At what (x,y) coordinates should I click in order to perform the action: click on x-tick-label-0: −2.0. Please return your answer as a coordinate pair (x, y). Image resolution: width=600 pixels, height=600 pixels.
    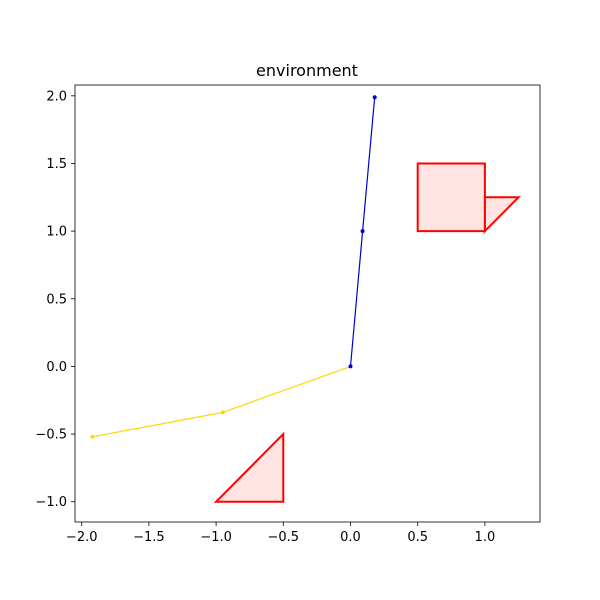
    Looking at the image, I should click on (82, 537).